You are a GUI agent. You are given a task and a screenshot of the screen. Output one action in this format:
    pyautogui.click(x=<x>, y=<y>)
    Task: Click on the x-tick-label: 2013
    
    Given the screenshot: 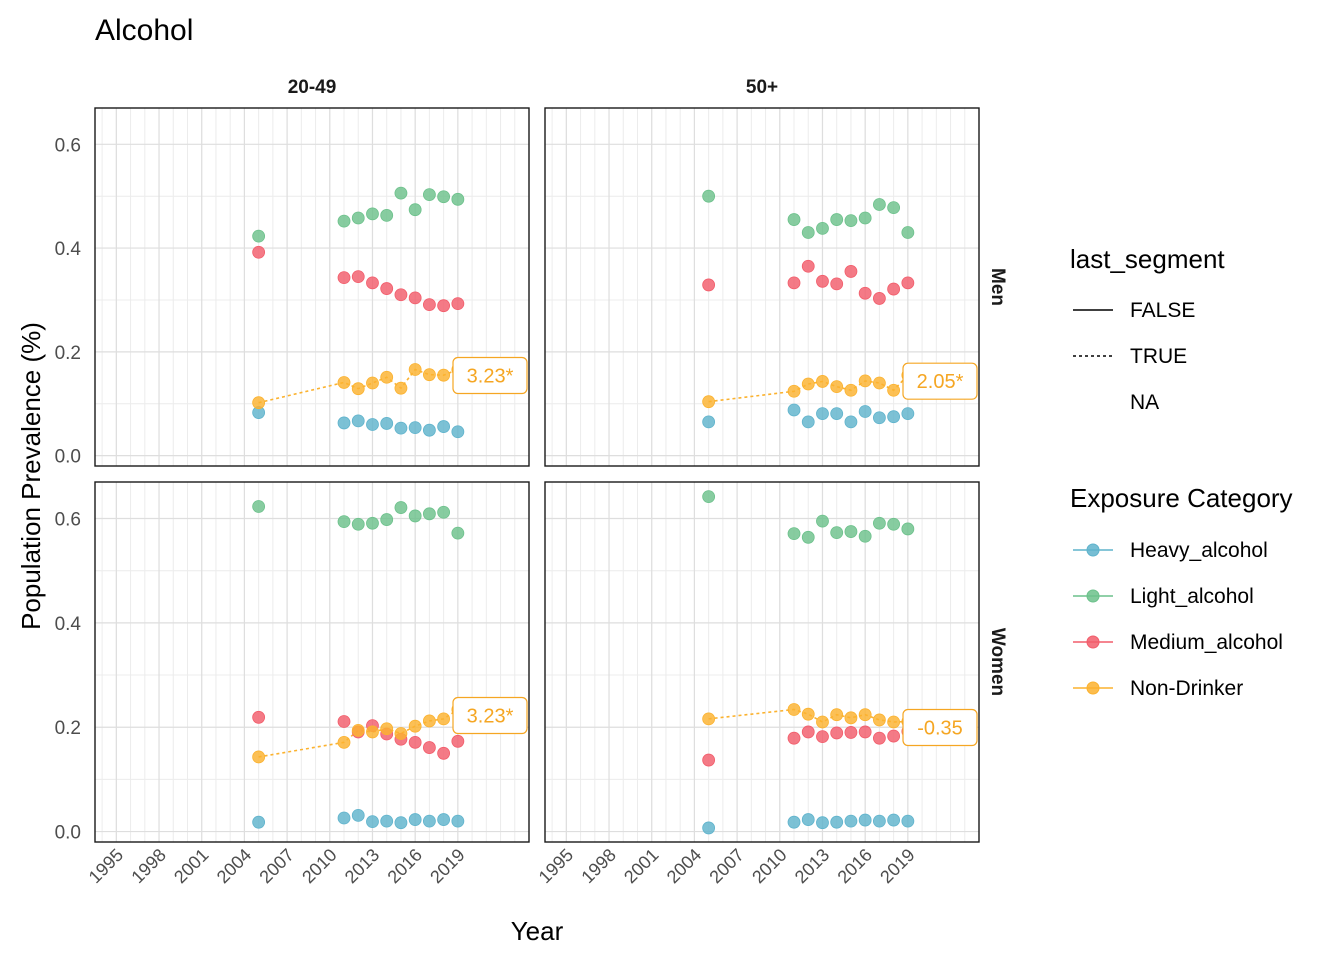 What is the action you would take?
    pyautogui.click(x=362, y=866)
    